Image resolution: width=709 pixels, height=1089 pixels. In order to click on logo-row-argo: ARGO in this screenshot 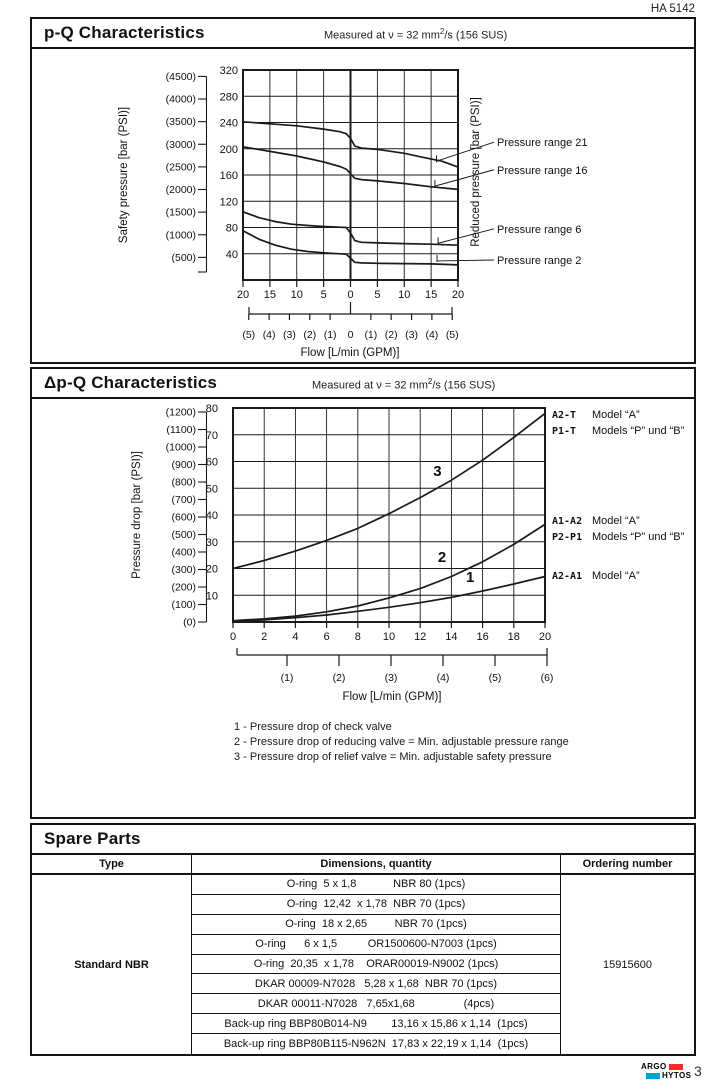, I will do `click(666, 1066)`.